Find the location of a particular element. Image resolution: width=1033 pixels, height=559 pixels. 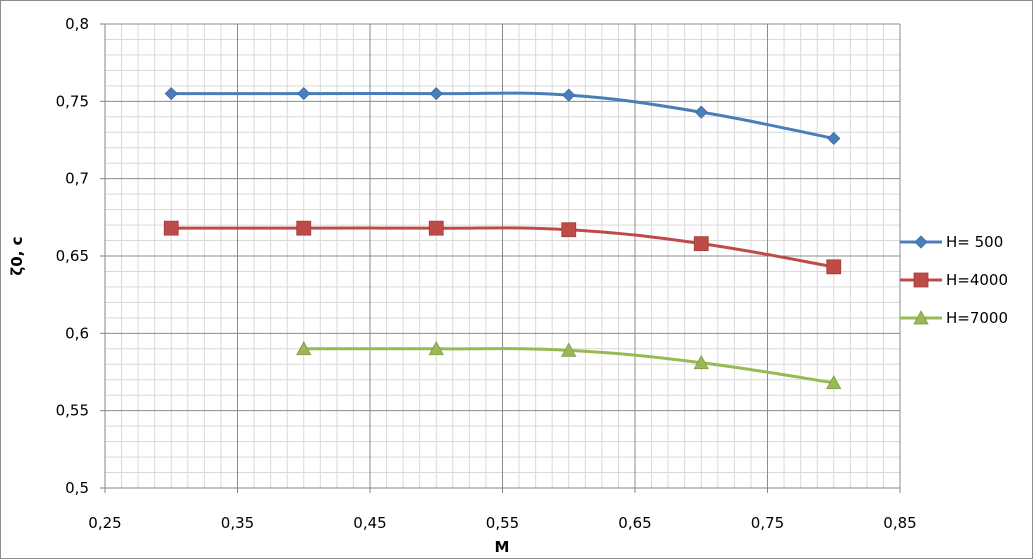

x-tick-label: 0,35 is located at coordinates (237, 523).